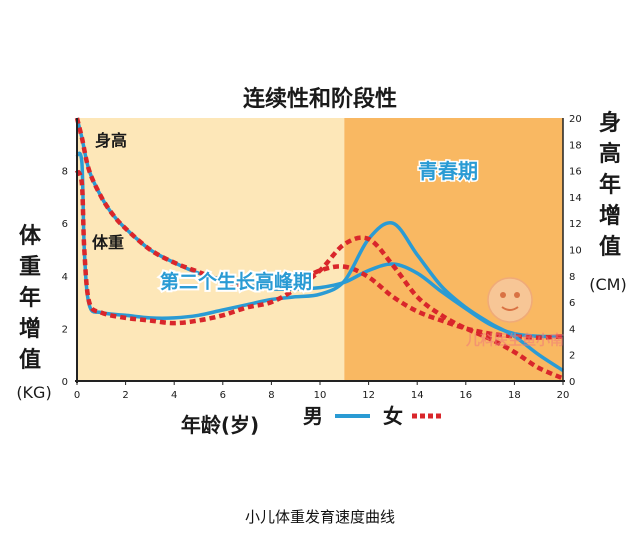 This screenshot has height=558, width=640. What do you see at coordinates (610, 185) in the screenshot?
I see `right-axis-char-3: 年` at bounding box center [610, 185].